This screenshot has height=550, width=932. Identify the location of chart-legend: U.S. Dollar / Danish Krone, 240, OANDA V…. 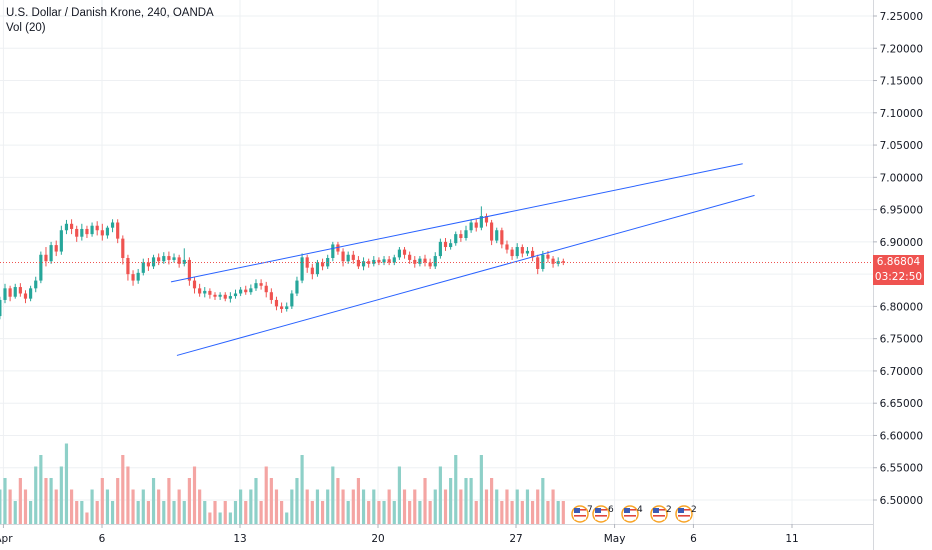
(110, 21).